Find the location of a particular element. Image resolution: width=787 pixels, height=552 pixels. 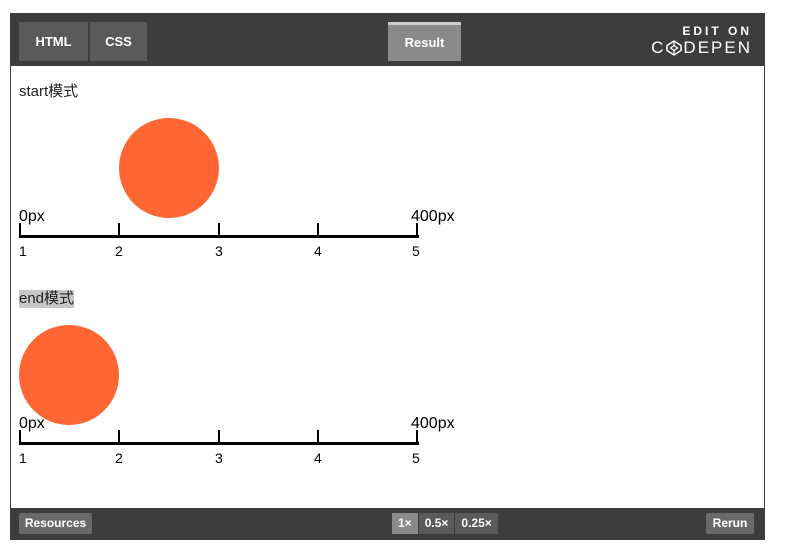

resources-button: Resources is located at coordinates (55, 523).